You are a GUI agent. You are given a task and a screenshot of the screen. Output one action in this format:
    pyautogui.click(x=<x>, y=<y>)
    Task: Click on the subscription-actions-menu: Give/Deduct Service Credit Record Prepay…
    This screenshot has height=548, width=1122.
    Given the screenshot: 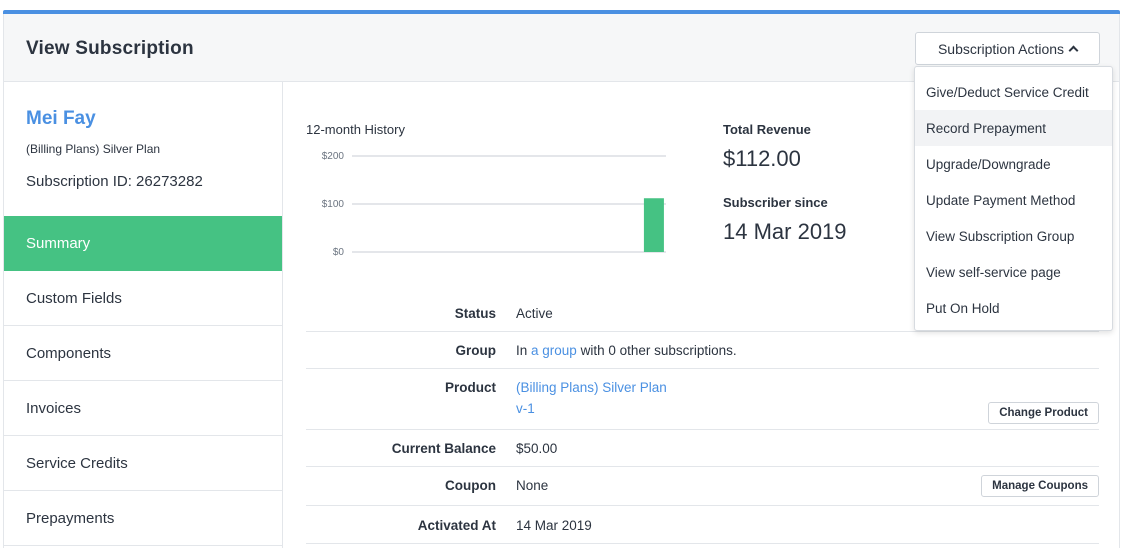 What is the action you would take?
    pyautogui.click(x=1013, y=198)
    